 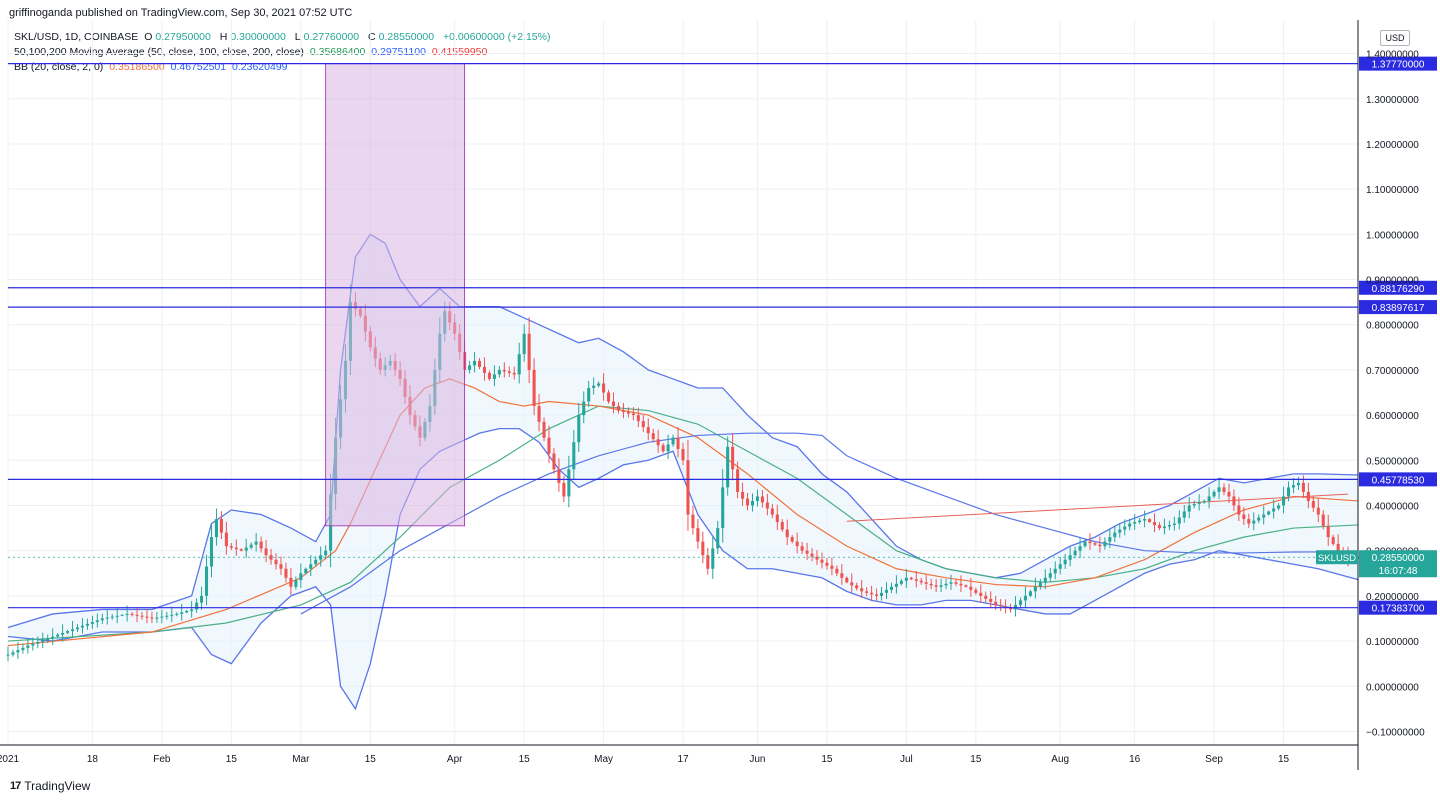 I want to click on footer-brand: 17 TradingView, so click(x=50, y=786).